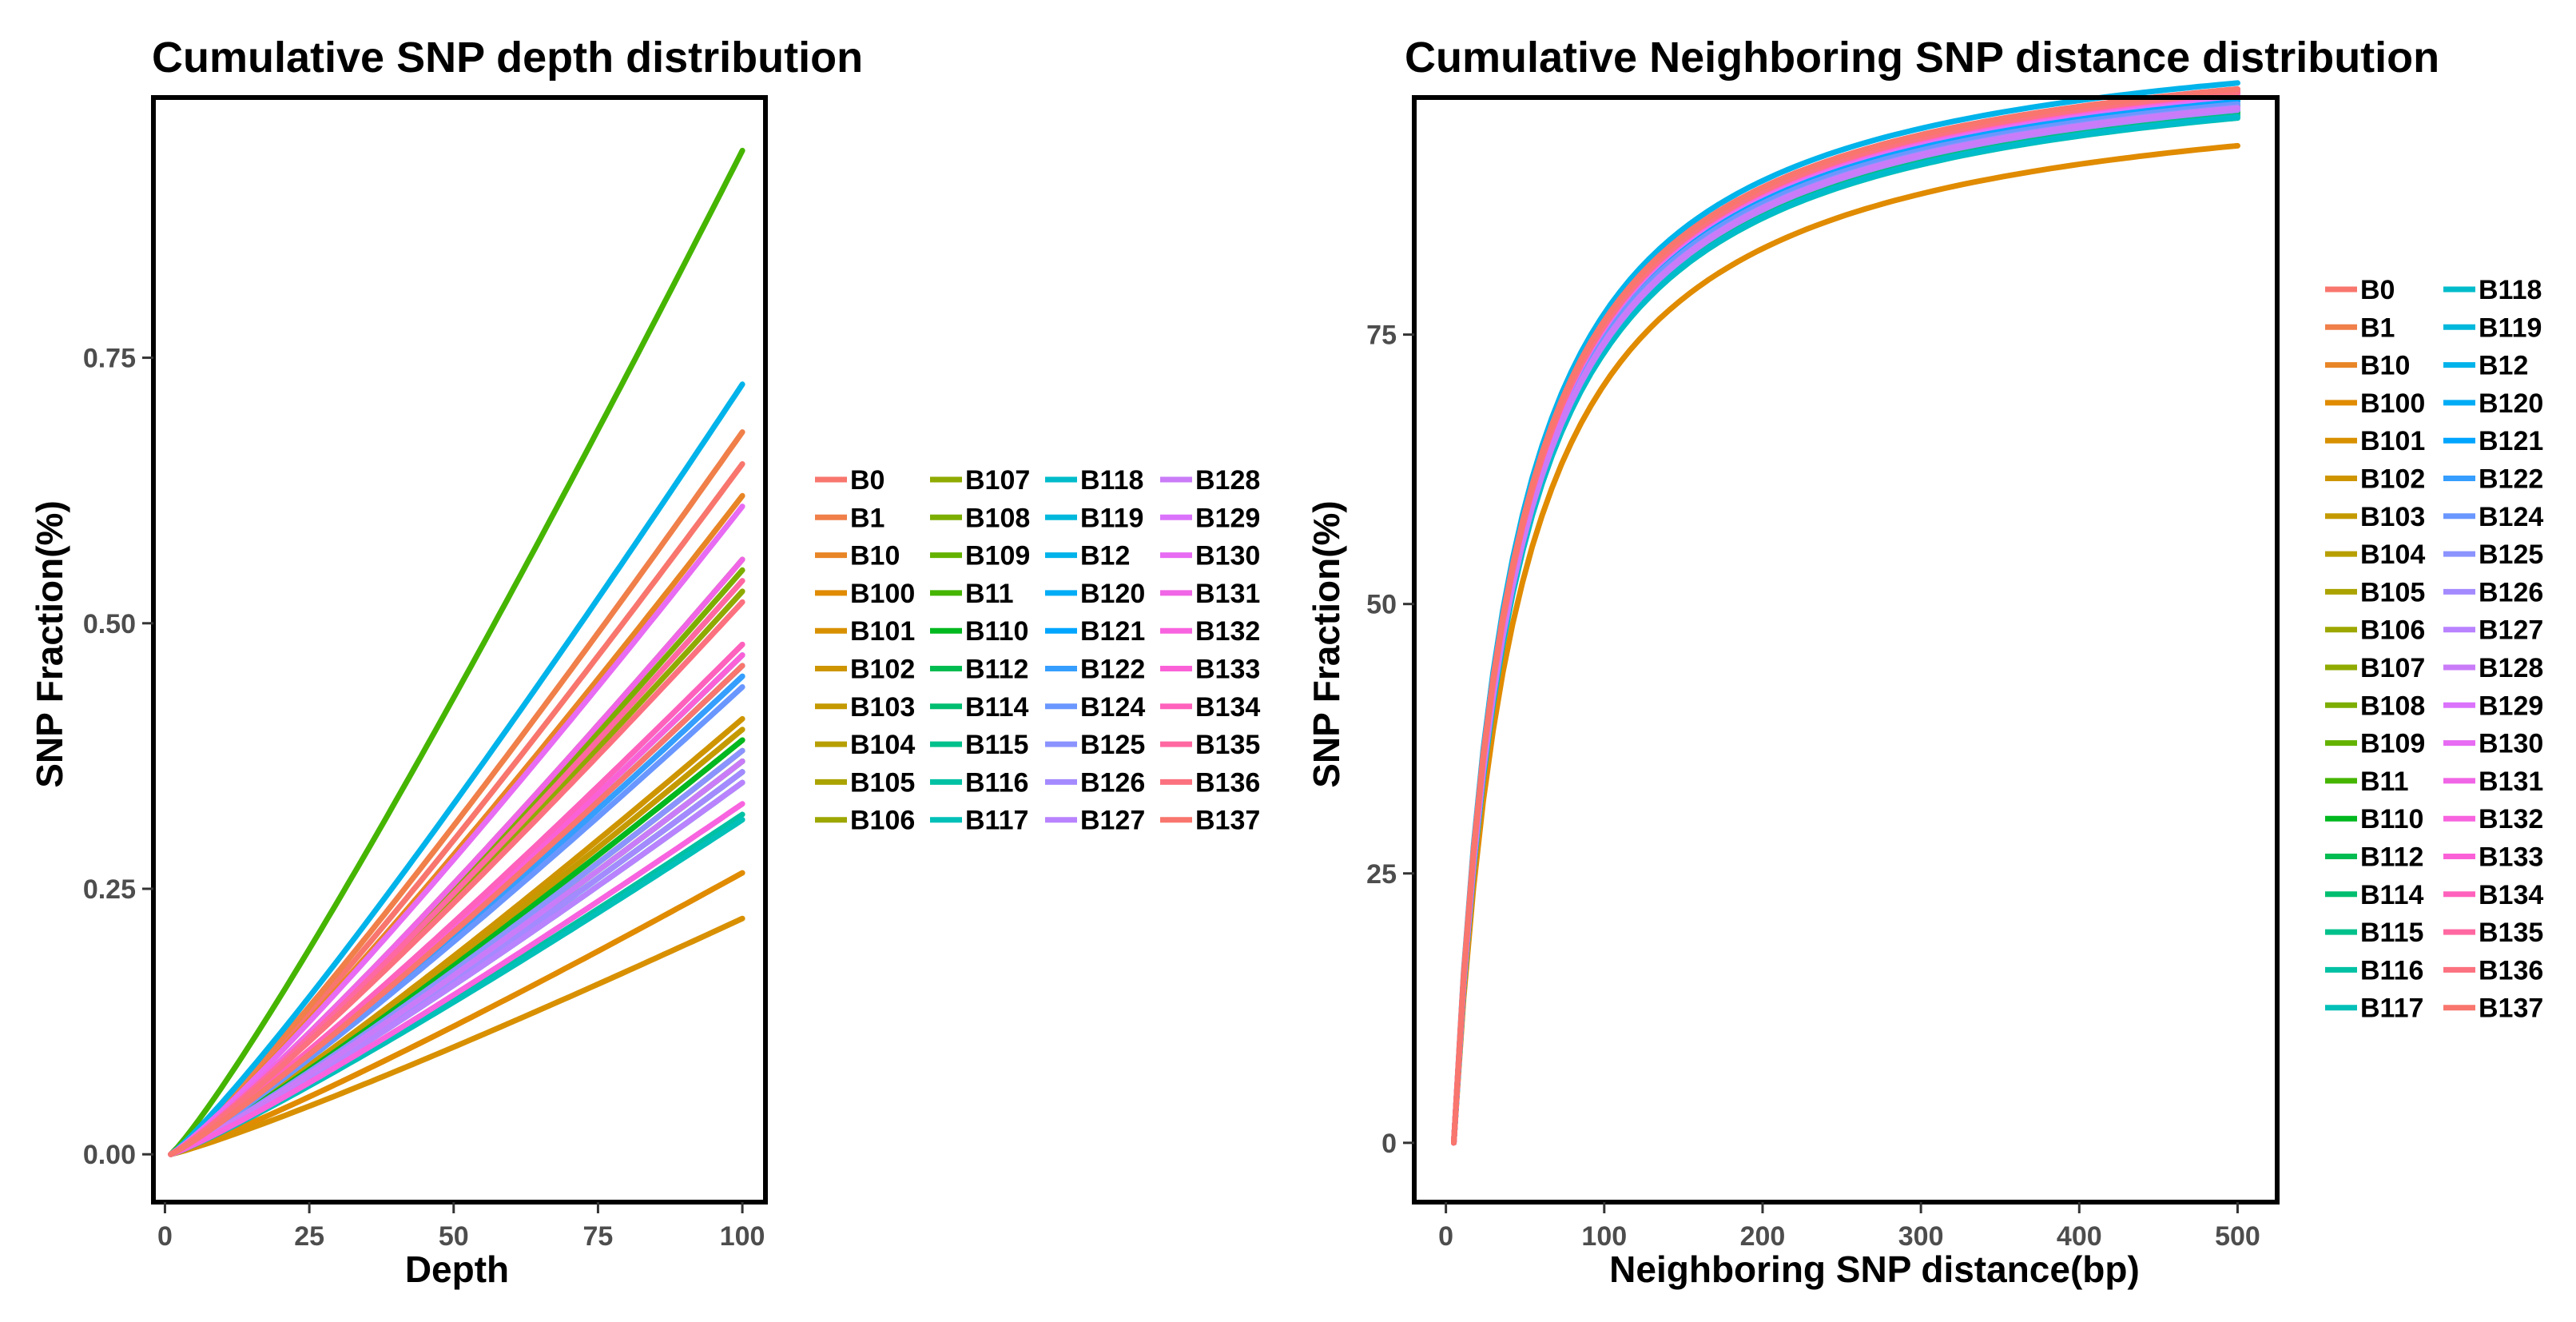 Image resolution: width=2576 pixels, height=1322 pixels. I want to click on depth-legend-item-b130: B130, so click(1210, 556).